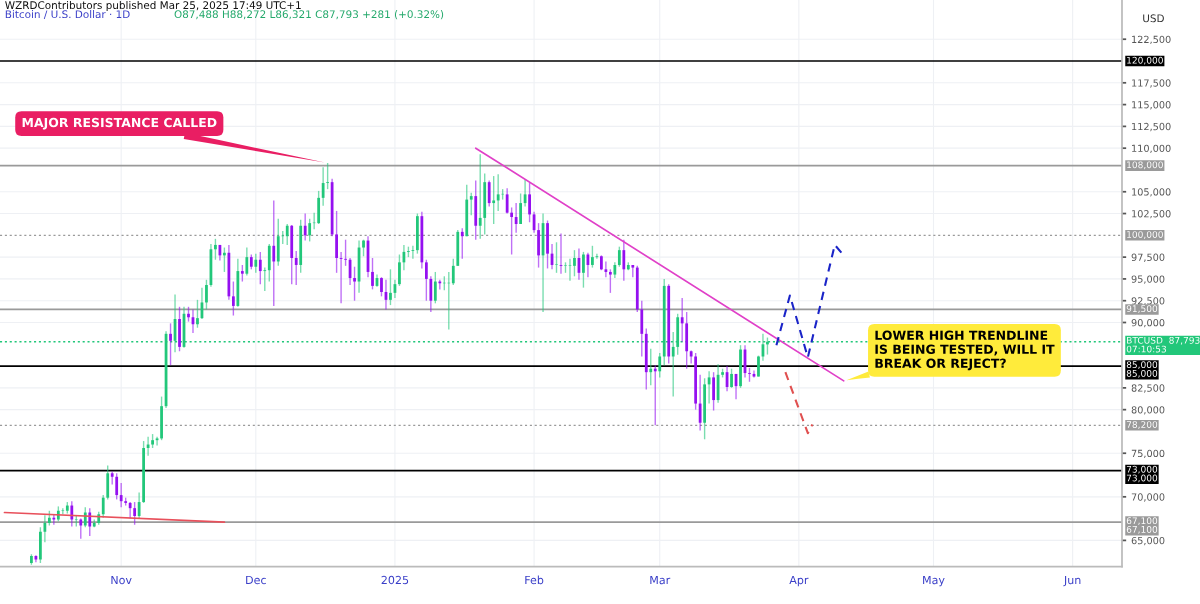  I want to click on x-tick-label: Dec, so click(256, 580).